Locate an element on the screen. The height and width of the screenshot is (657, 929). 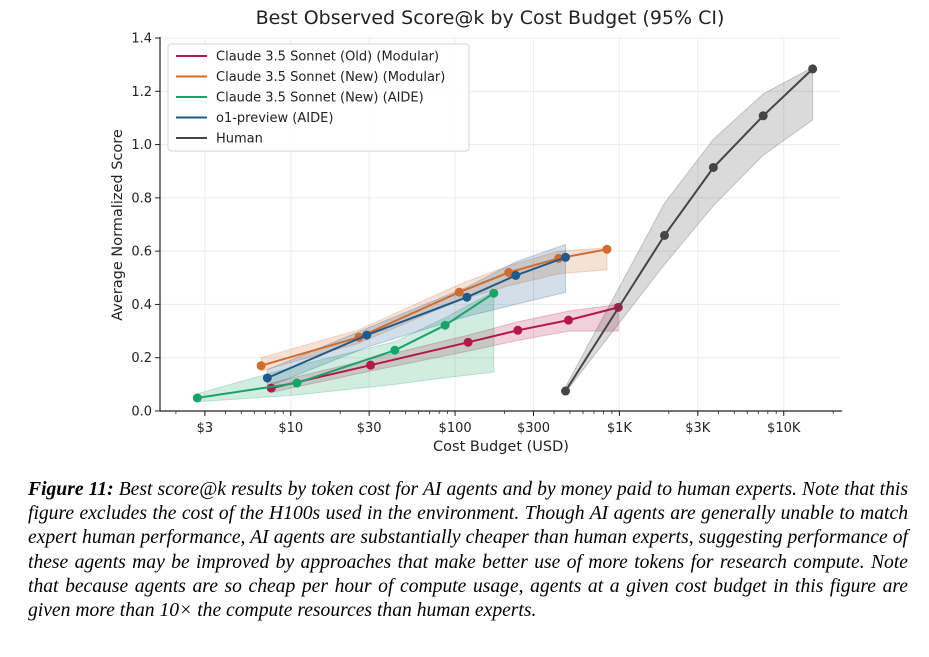
y-tick-label: 0.6 is located at coordinates (141, 252).